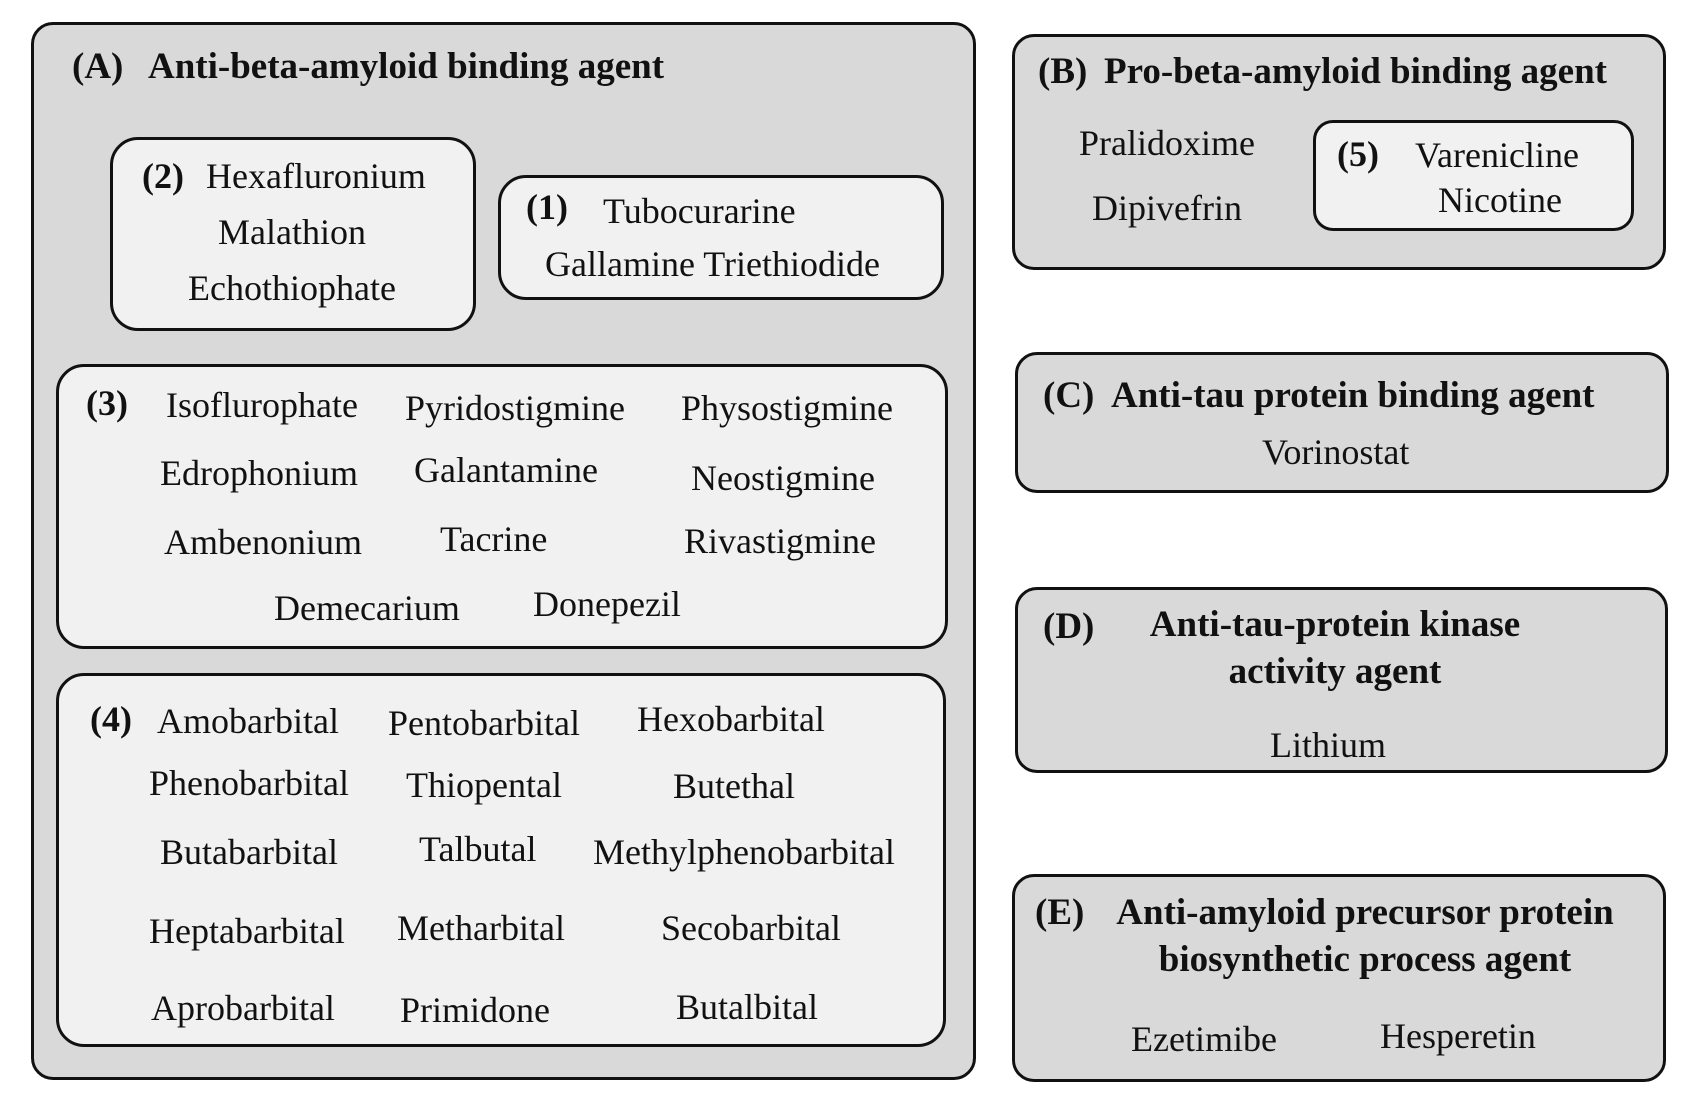  Describe the element at coordinates (506, 470) in the screenshot. I see `group-3-drug: Galantamine` at that location.